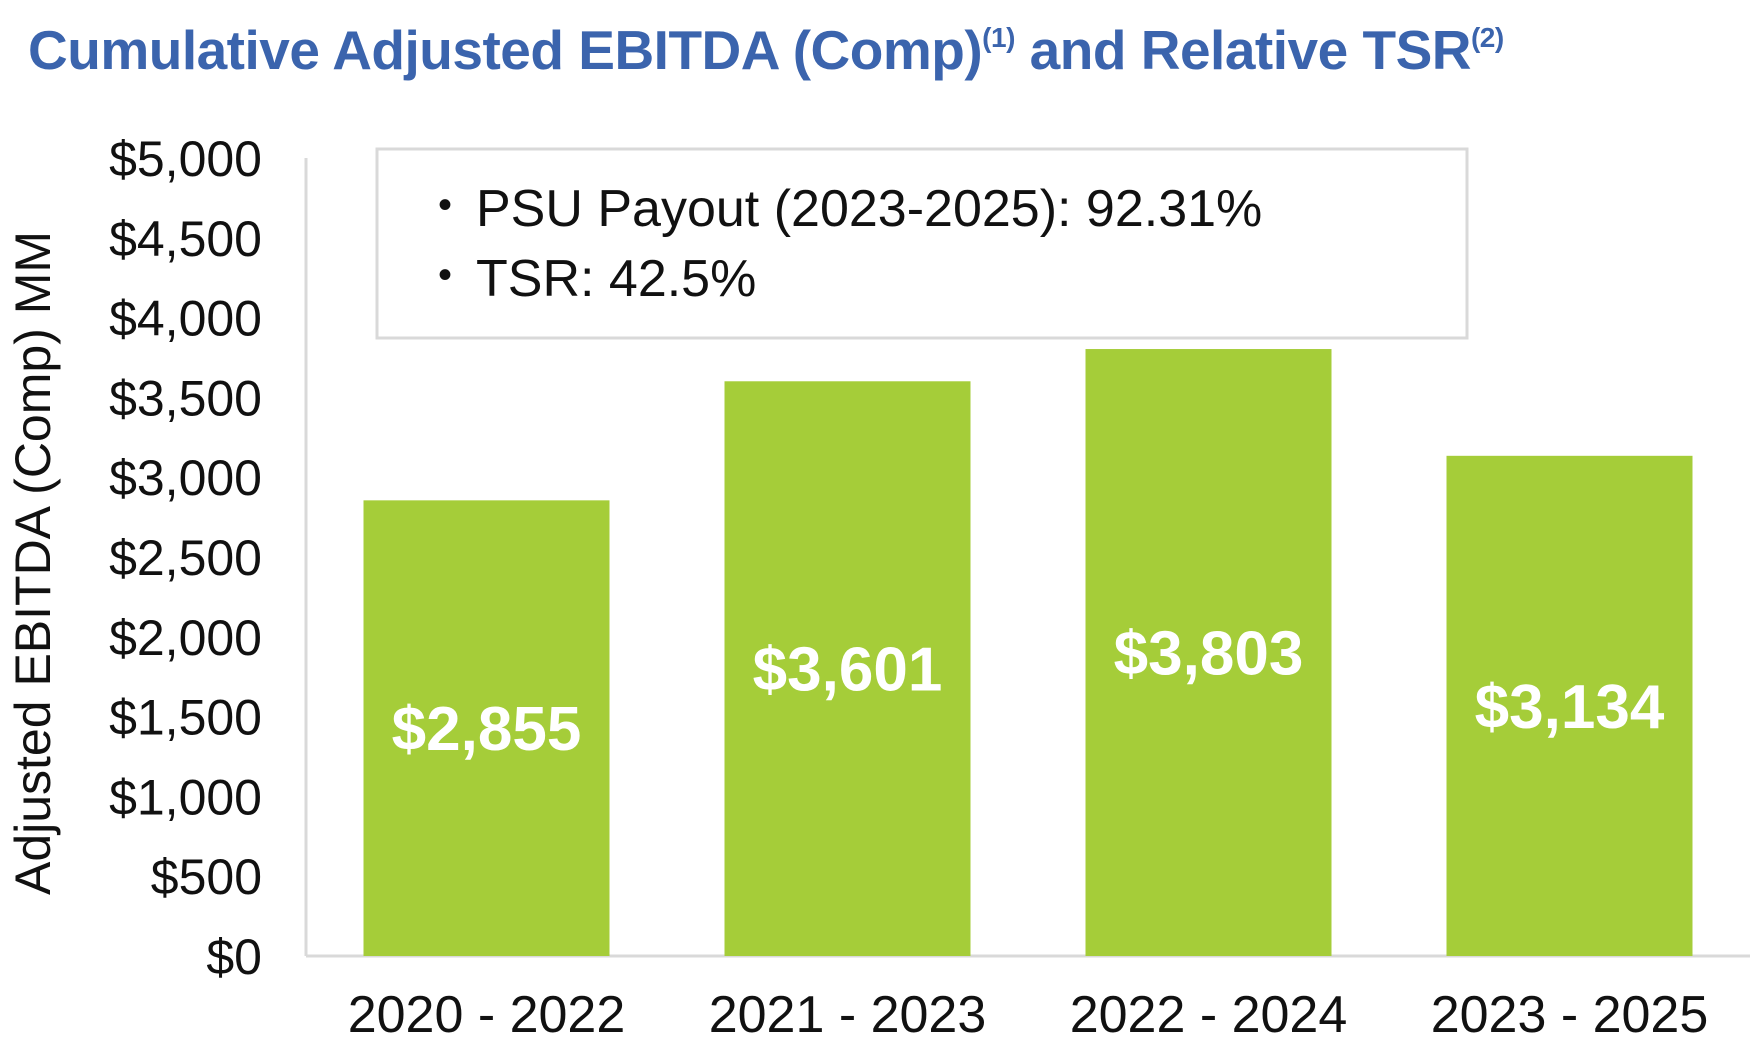 This screenshot has width=1762, height=1047. I want to click on y-tick-label: $1,500, so click(185, 718).